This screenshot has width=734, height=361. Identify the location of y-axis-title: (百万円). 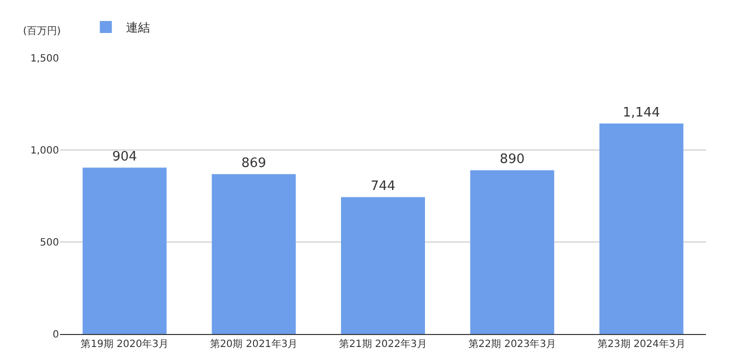
(42, 31).